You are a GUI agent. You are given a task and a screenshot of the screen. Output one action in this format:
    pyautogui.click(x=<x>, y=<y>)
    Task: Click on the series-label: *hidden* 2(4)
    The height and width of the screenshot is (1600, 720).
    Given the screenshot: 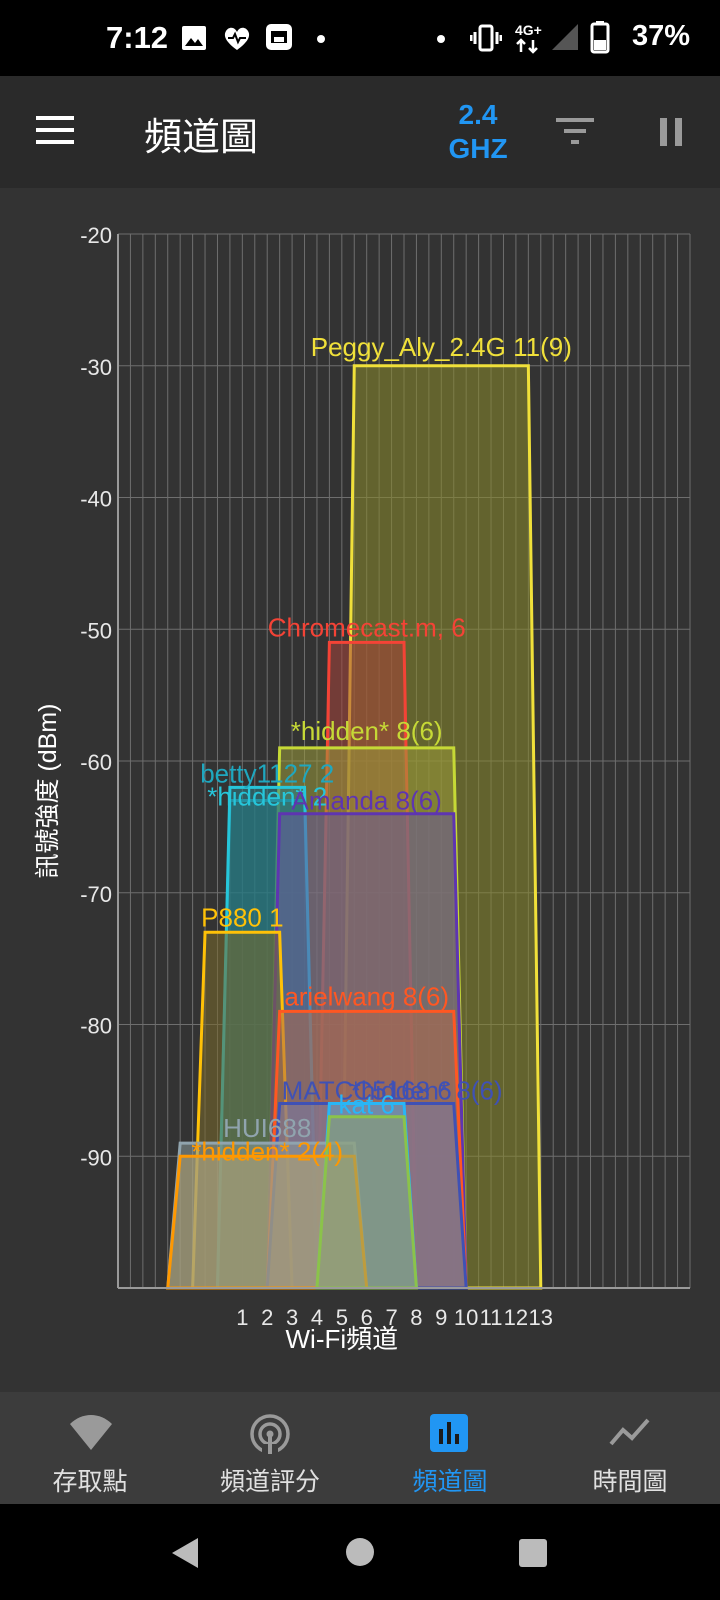 What is the action you would take?
    pyautogui.click(x=267, y=1151)
    